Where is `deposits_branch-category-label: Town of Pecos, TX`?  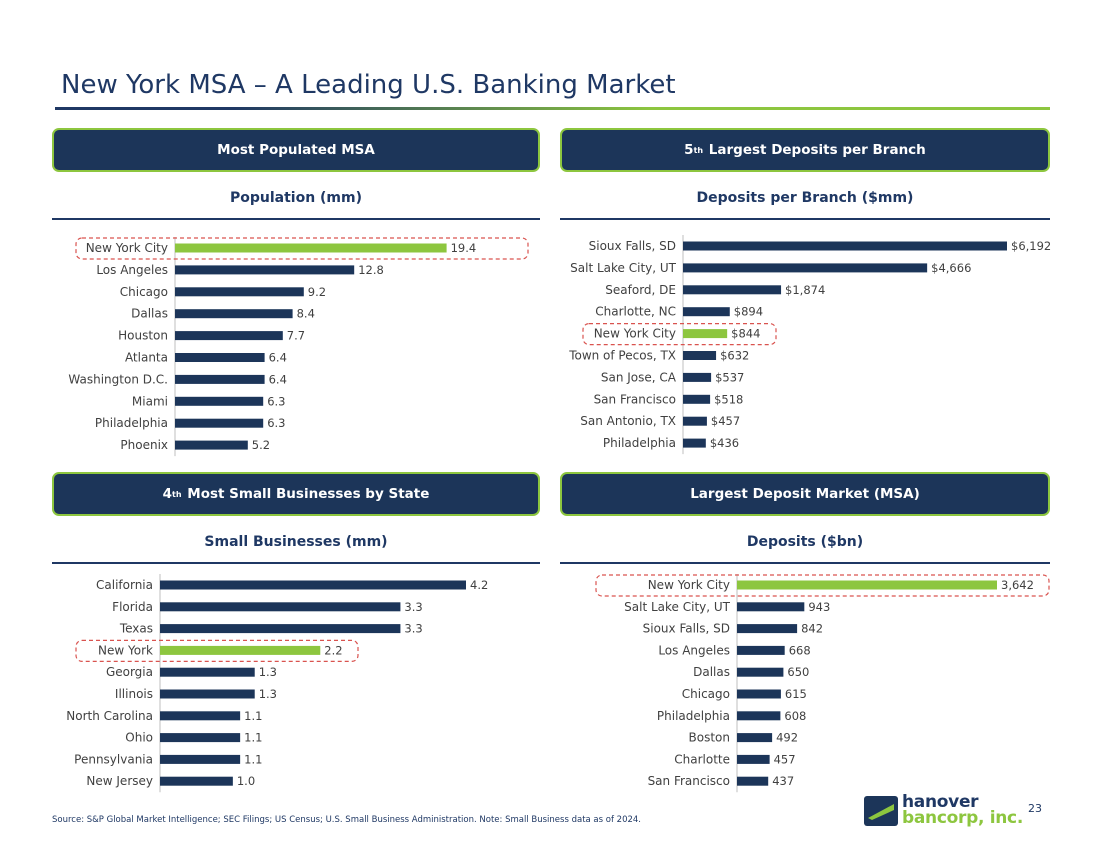
deposits_branch-category-label: Town of Pecos, TX is located at coordinates (622, 356).